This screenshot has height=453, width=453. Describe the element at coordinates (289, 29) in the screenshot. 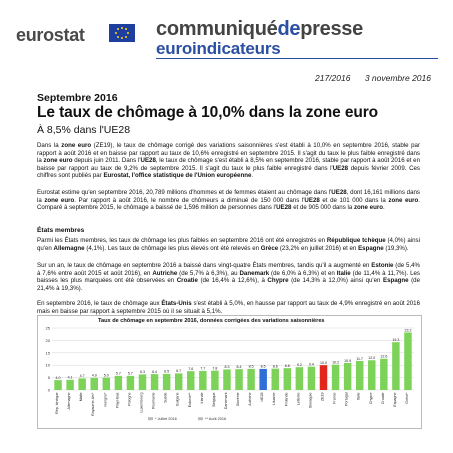

I see `comm-word-2: de` at that location.